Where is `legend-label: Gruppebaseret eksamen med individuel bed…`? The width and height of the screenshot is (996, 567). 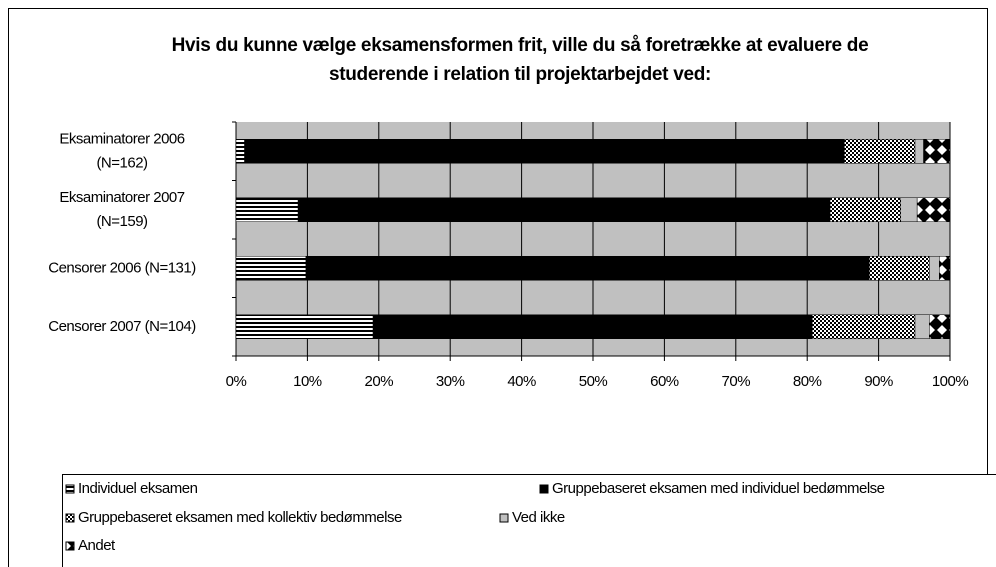
legend-label: Gruppebaseret eksamen med individuel bed… is located at coordinates (718, 488).